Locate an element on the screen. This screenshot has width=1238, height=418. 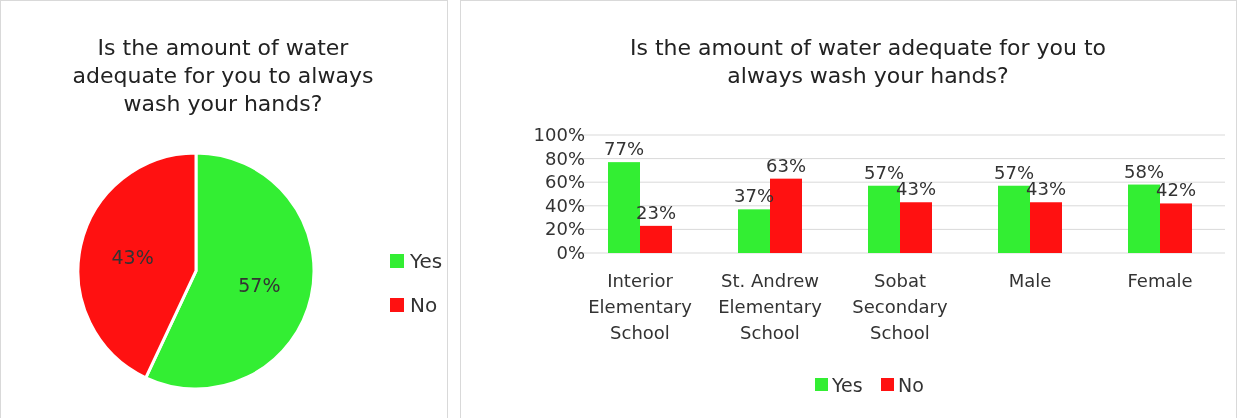
x-tick-label: St. Andrew Elementary School is located at coordinates (770, 306).